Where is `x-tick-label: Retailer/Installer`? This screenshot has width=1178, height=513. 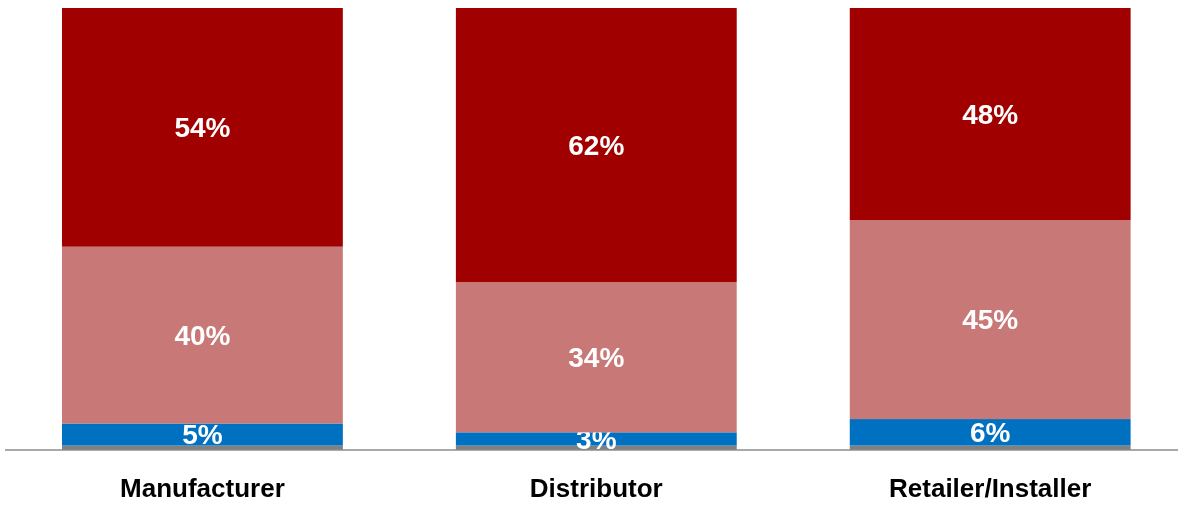 x-tick-label: Retailer/Installer is located at coordinates (990, 488).